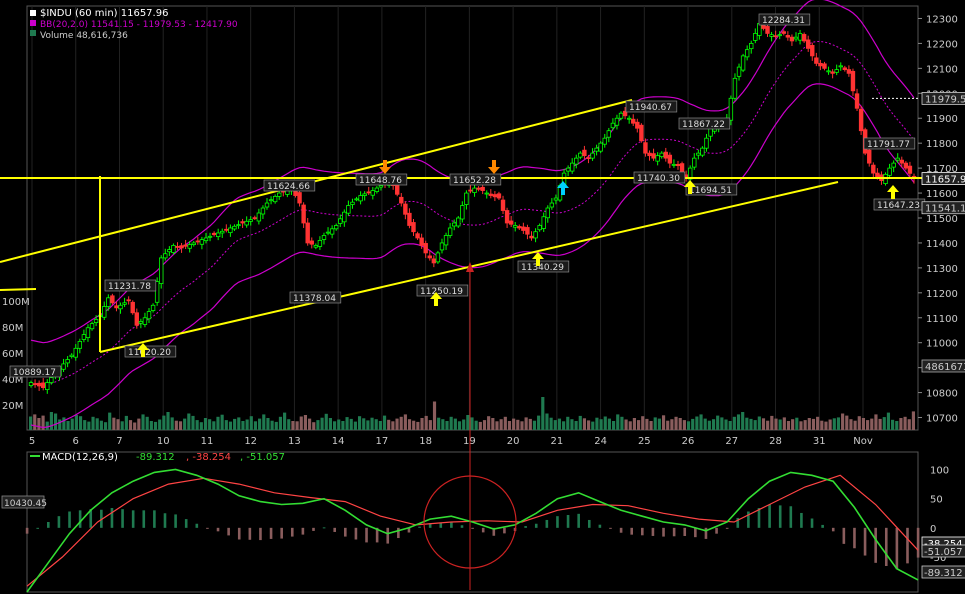  Describe the element at coordinates (262, 457) in the screenshot. I see `macd-legend-histogram: , -51.057` at that location.